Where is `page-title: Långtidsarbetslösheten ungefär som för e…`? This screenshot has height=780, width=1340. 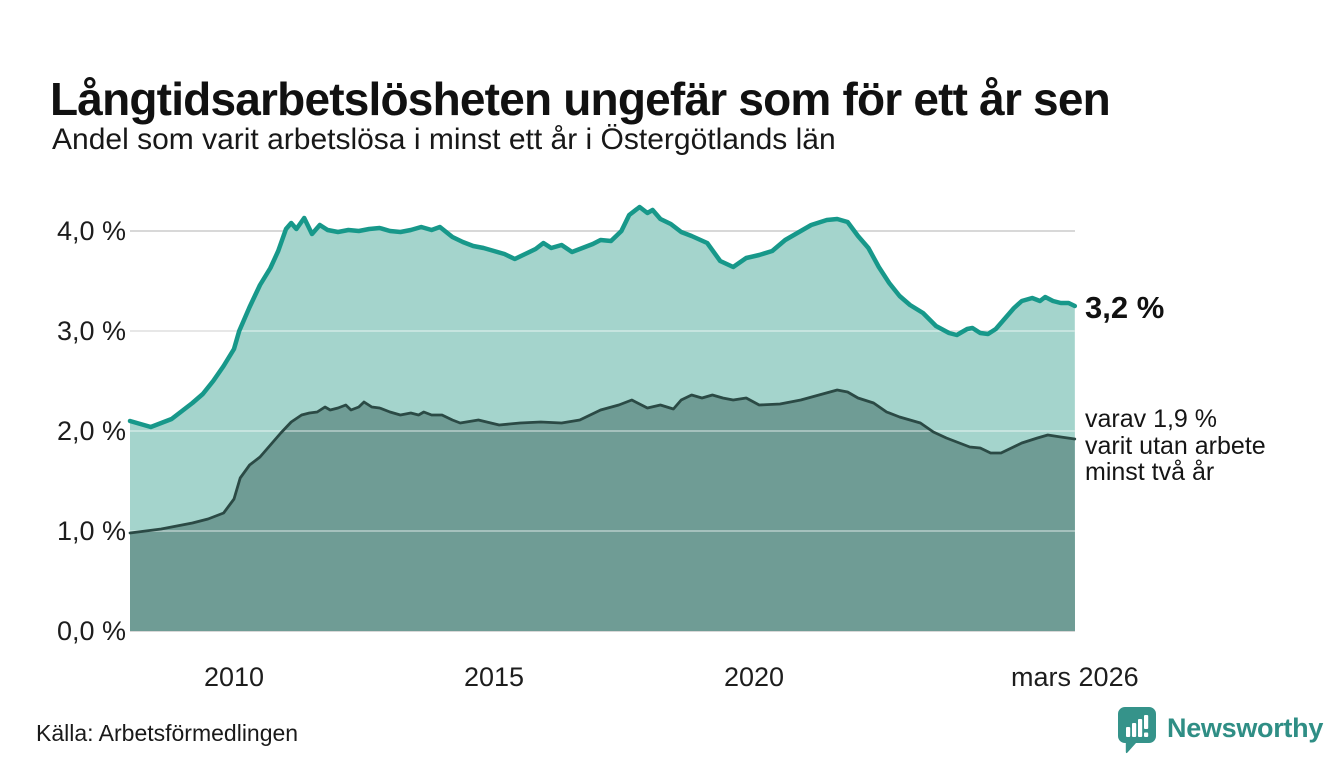
page-title: Långtidsarbetslösheten ungefär som för e… is located at coordinates (580, 98).